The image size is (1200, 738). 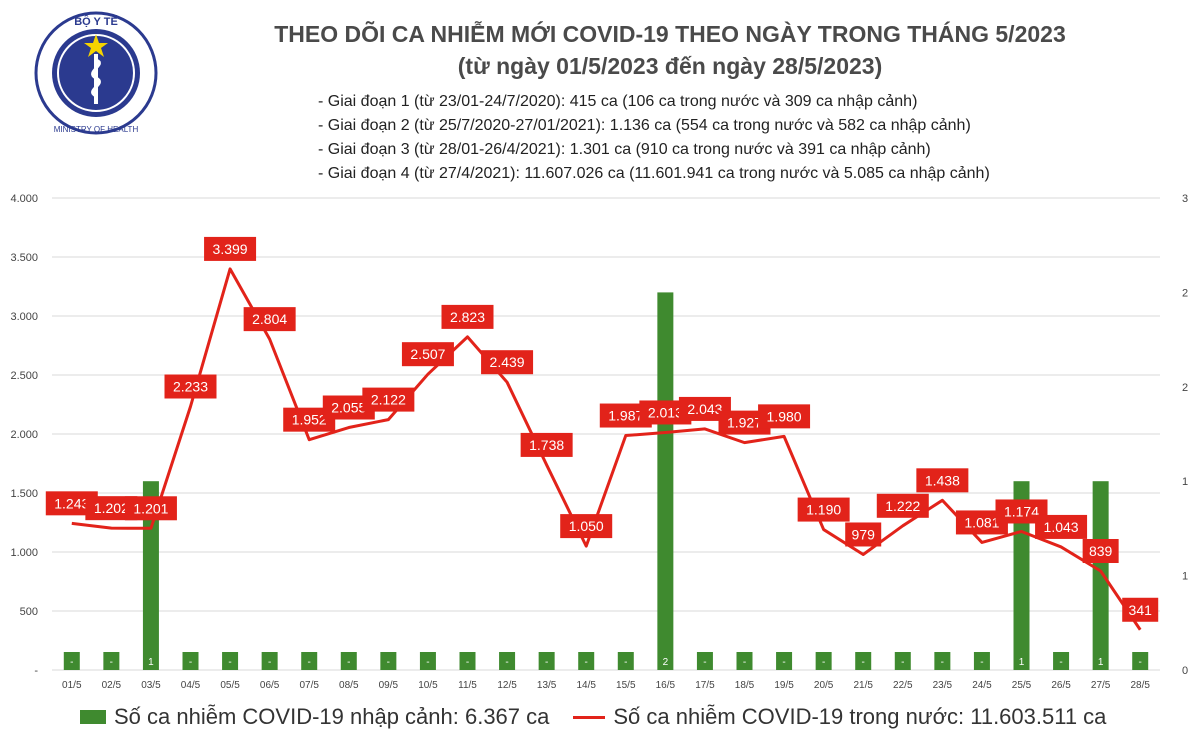 I want to click on data-label-text: 1.738, so click(x=546, y=445).